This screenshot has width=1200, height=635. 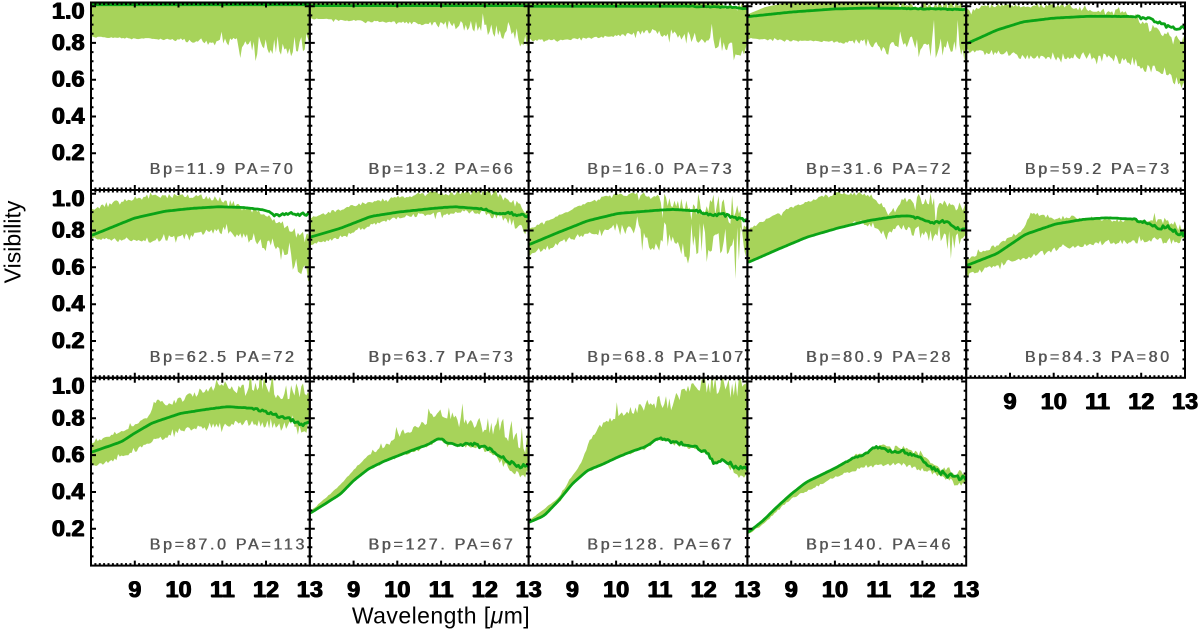 What do you see at coordinates (228, 545) in the screenshot?
I see `svg-text: Bp=87.0 PA=113` at bounding box center [228, 545].